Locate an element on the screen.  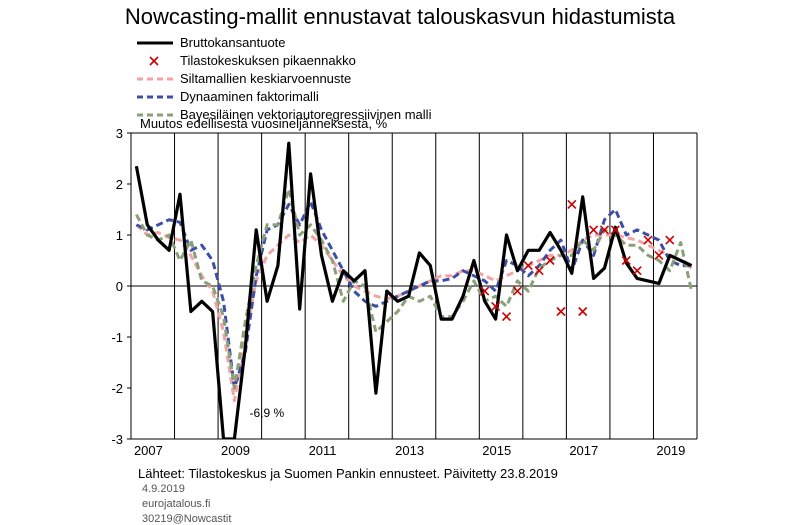
x-tick-label: 2019 is located at coordinates (670, 450).